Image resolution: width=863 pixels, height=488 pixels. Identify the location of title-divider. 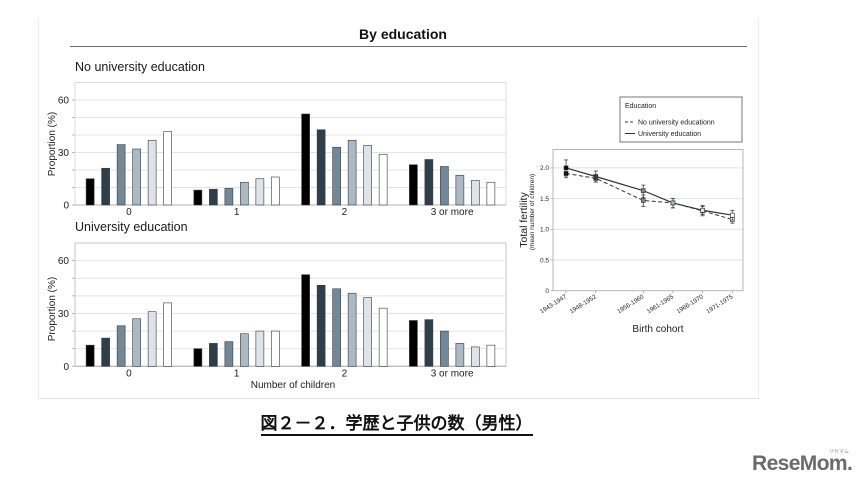
(408, 46).